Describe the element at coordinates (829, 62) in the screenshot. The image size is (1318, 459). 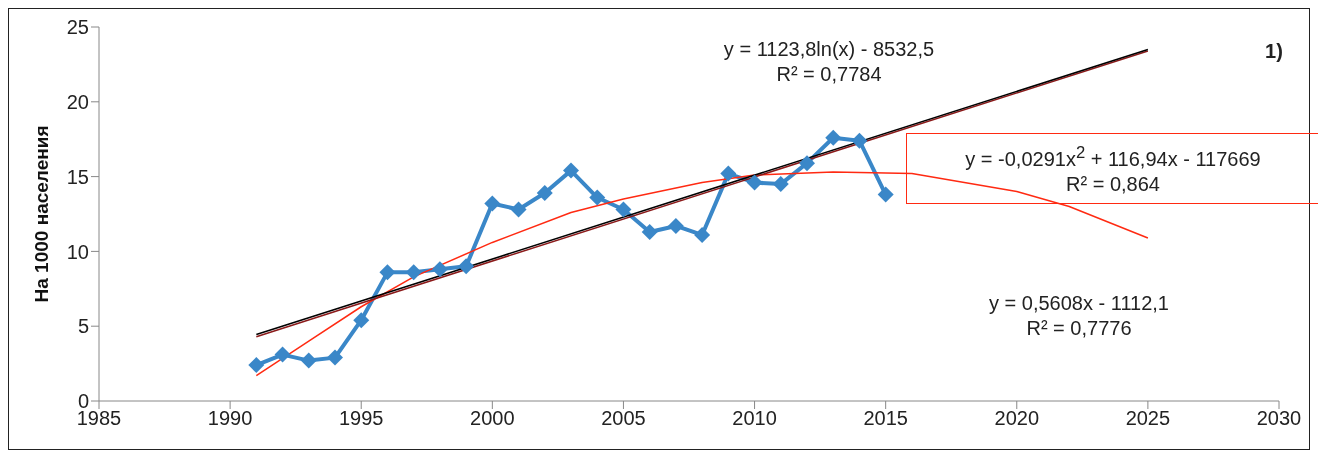
I see `annotation: y = 1123,8ln(x) - 8532,5 R² = 0,7784` at that location.